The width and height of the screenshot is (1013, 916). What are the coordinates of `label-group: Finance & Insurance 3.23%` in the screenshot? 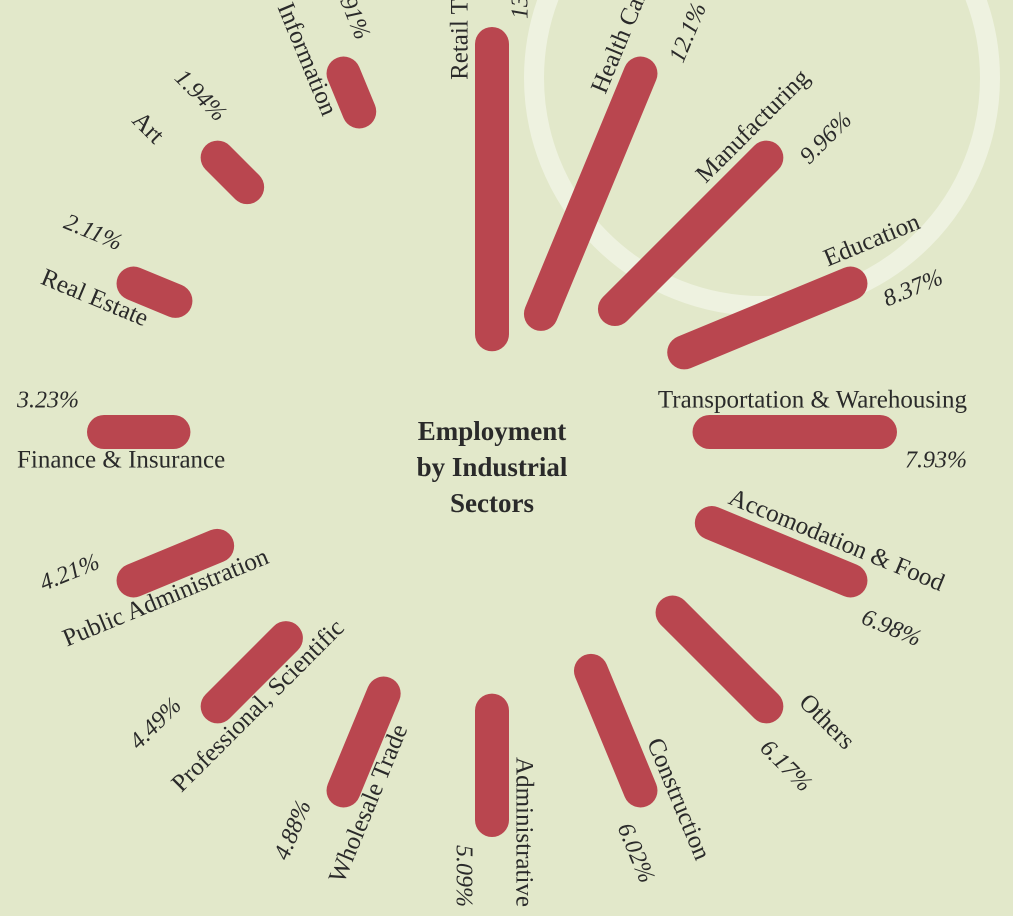 It's located at (120, 431).